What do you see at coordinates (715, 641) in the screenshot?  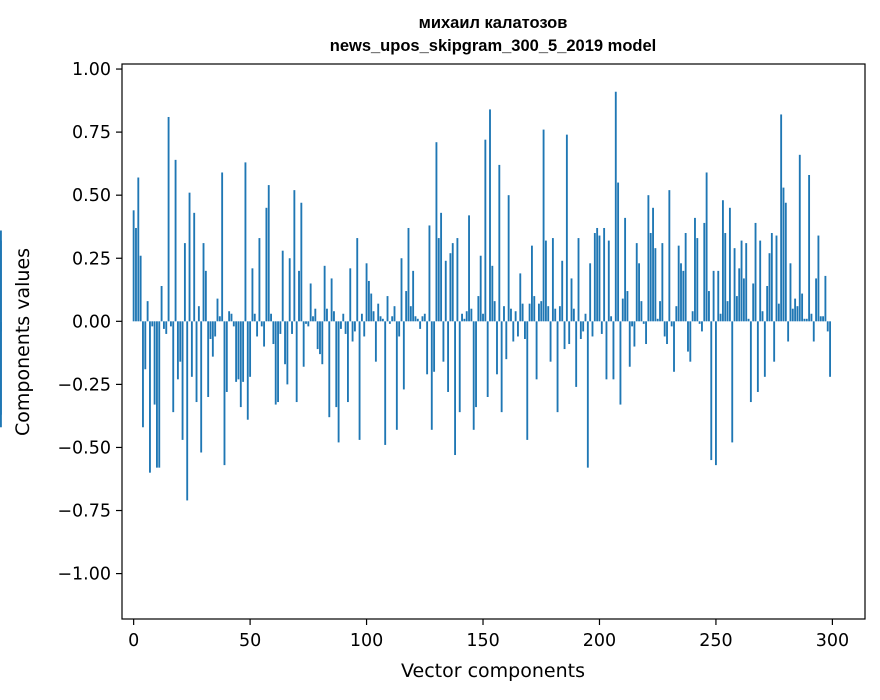 I see `x-tick-label: 250` at bounding box center [715, 641].